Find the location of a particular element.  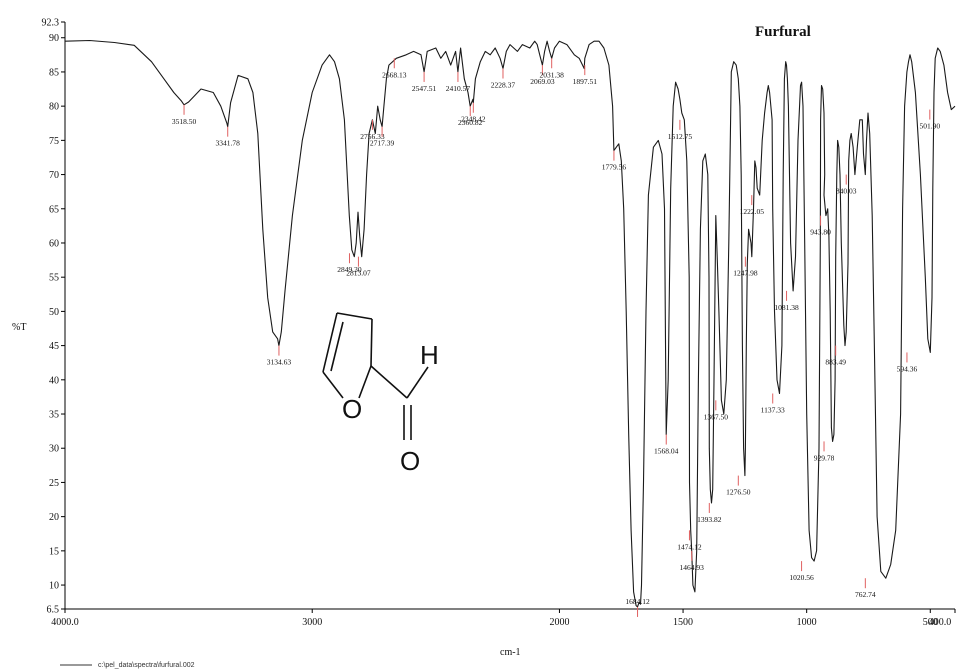

peak-label: 1276.50 is located at coordinates (738, 492).